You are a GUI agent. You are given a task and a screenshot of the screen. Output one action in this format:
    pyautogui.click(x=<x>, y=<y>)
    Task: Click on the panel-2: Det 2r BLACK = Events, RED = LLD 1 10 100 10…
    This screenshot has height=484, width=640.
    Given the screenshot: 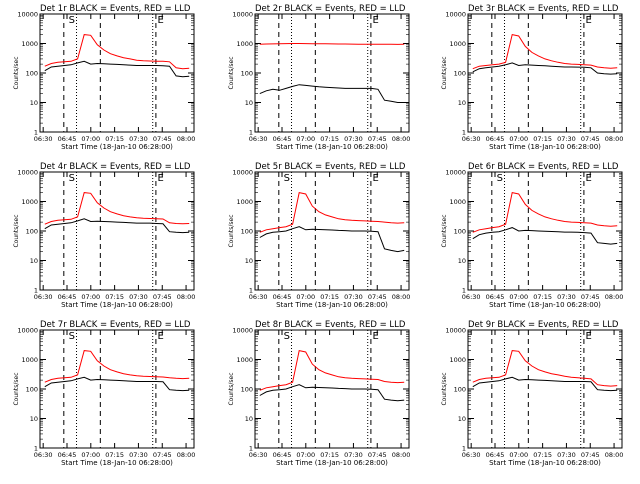 What is the action you would take?
    pyautogui.click(x=319, y=77)
    